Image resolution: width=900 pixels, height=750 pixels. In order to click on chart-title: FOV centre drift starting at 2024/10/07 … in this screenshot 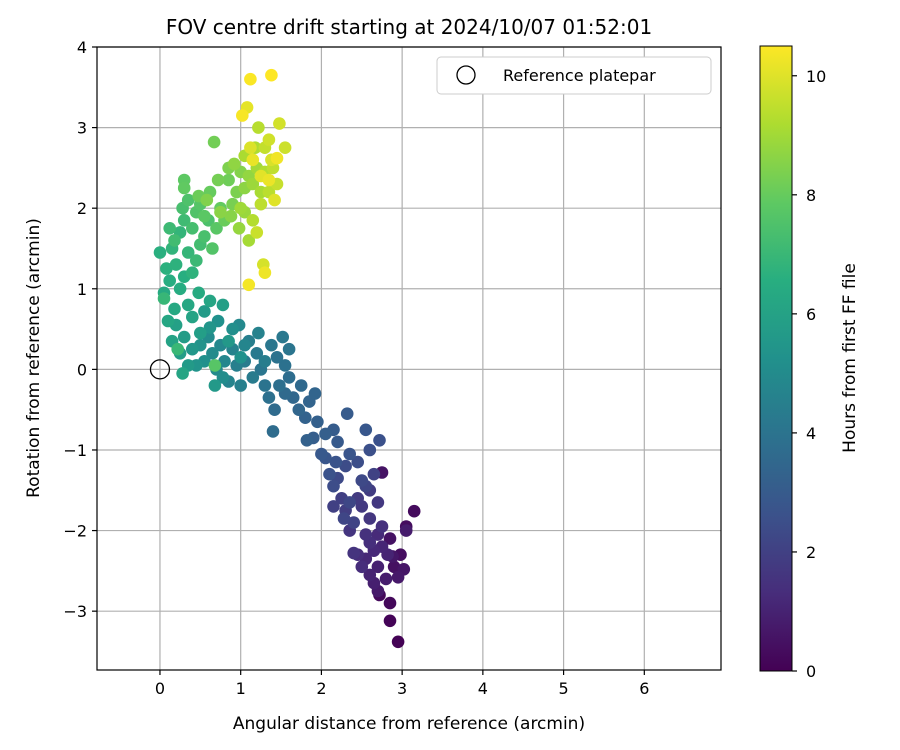, I will do `click(409, 27)`.